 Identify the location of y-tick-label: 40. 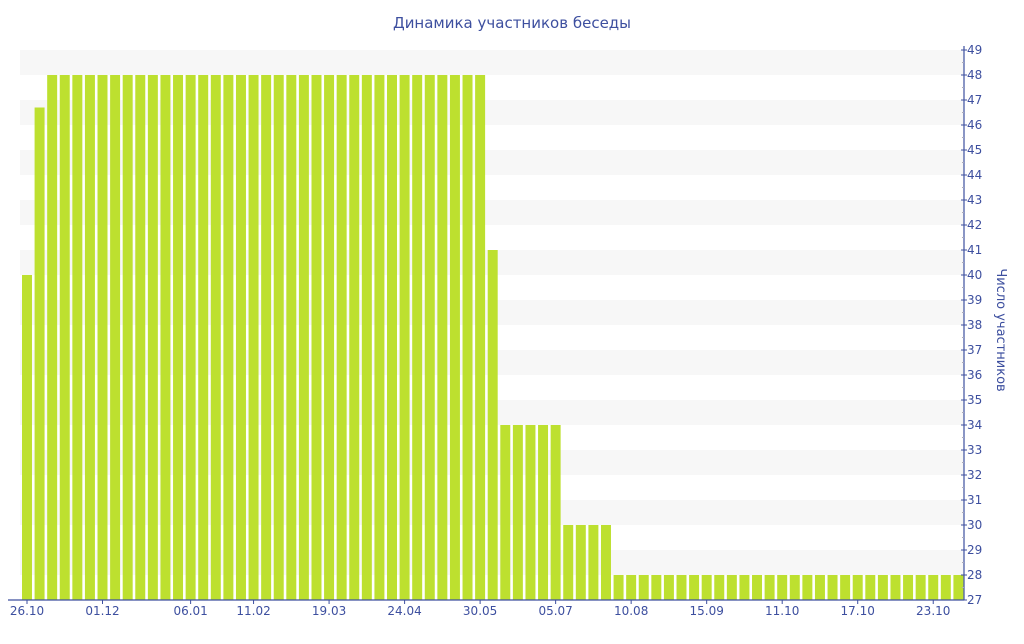
(974, 275).